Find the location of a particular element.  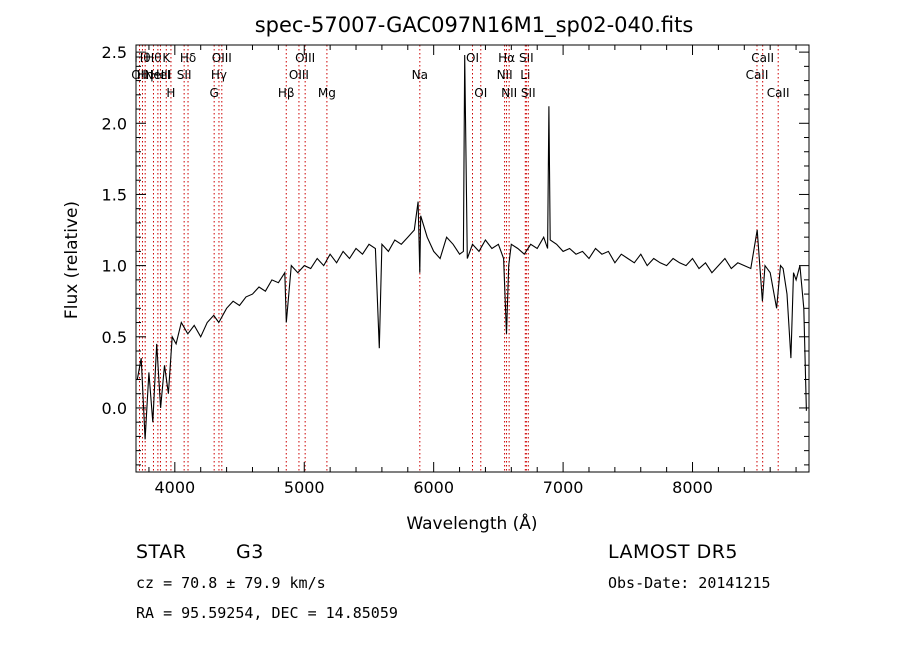

y-tick-label: 2.5 is located at coordinates (114, 52).